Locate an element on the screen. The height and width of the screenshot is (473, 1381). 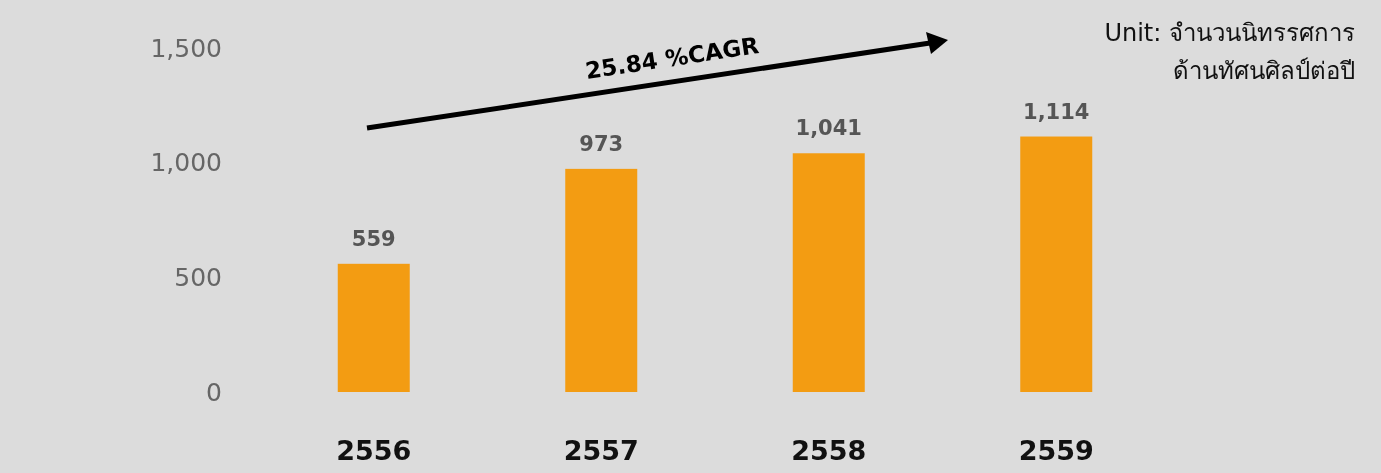
y-tick-label: 0 is located at coordinates (214, 392).